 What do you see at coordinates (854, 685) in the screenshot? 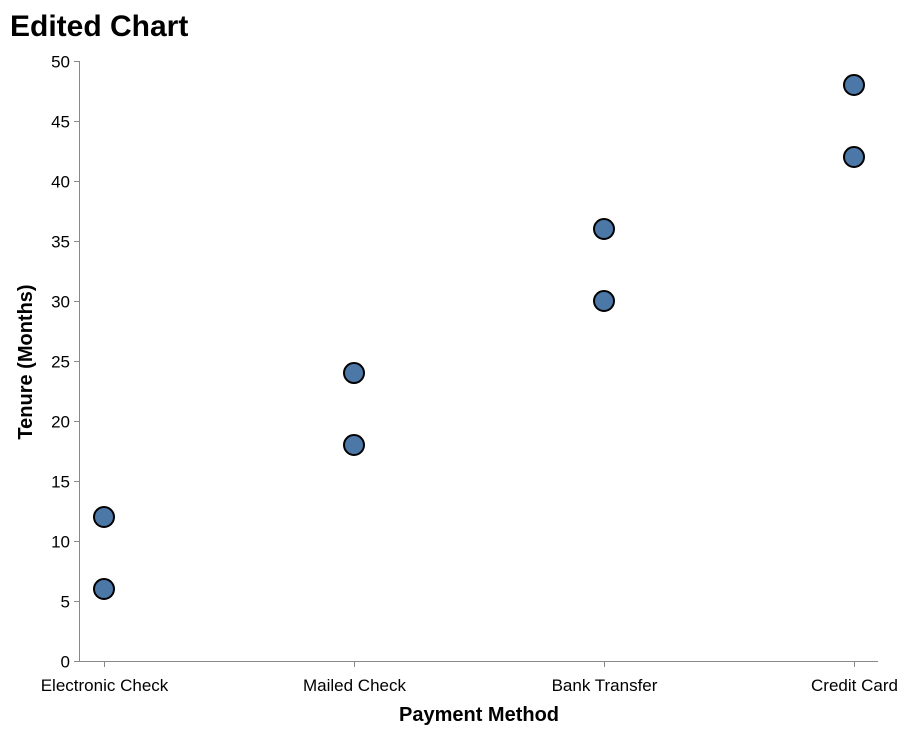
I see `x-tick-label: Credit Card` at bounding box center [854, 685].